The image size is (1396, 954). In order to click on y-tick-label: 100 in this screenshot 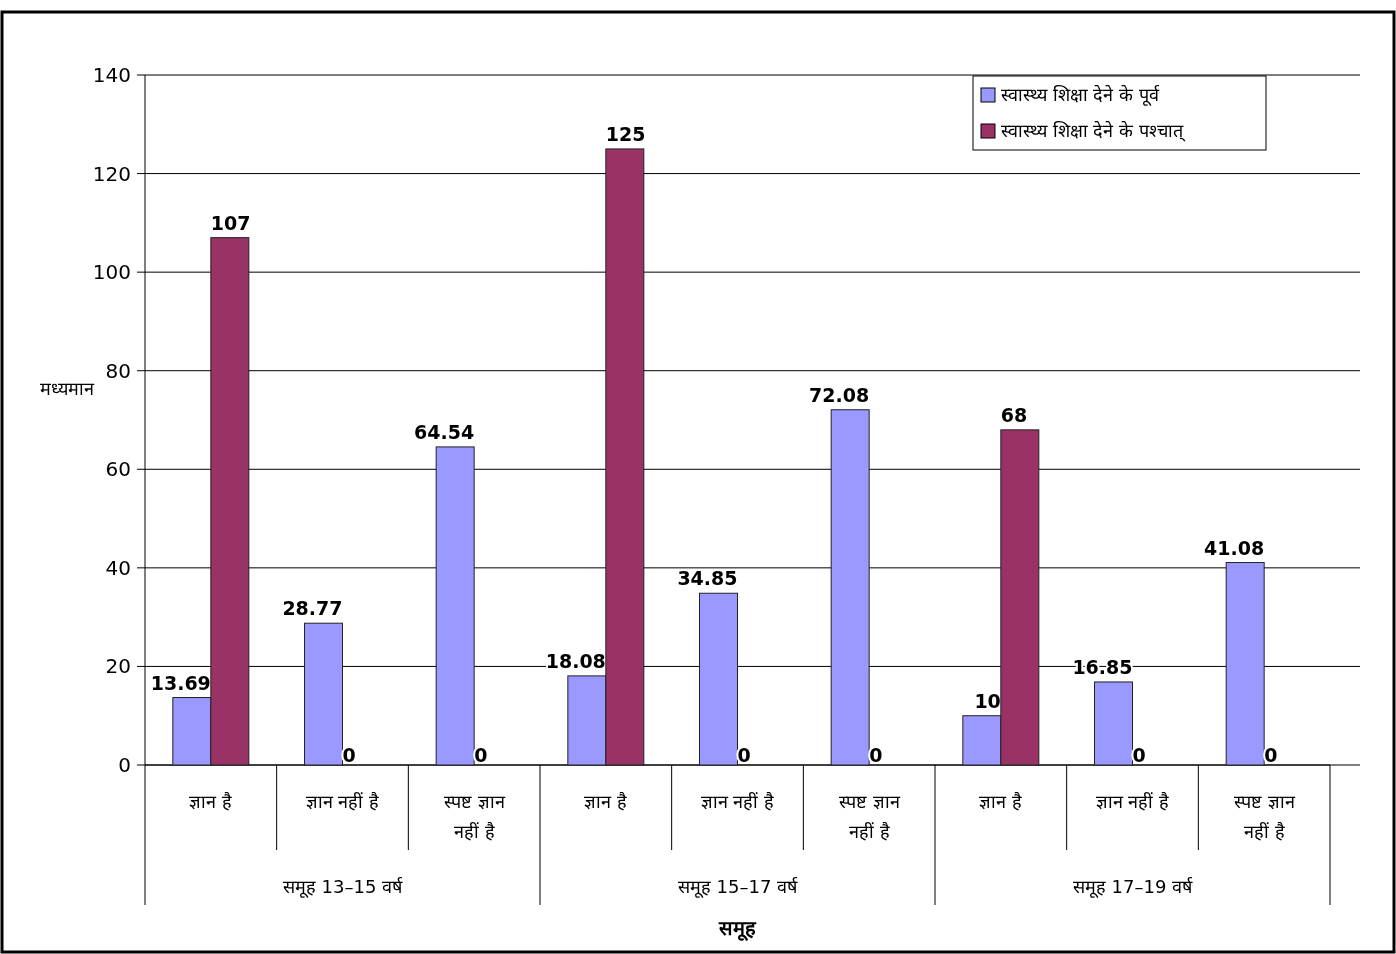, I will do `click(111, 272)`.